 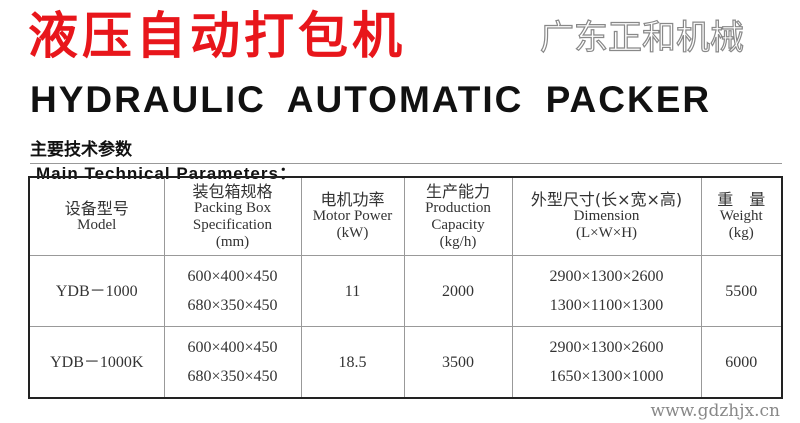 I want to click on title-english: HYDRAULIC AUTOMATIC PACKER, so click(x=371, y=99).